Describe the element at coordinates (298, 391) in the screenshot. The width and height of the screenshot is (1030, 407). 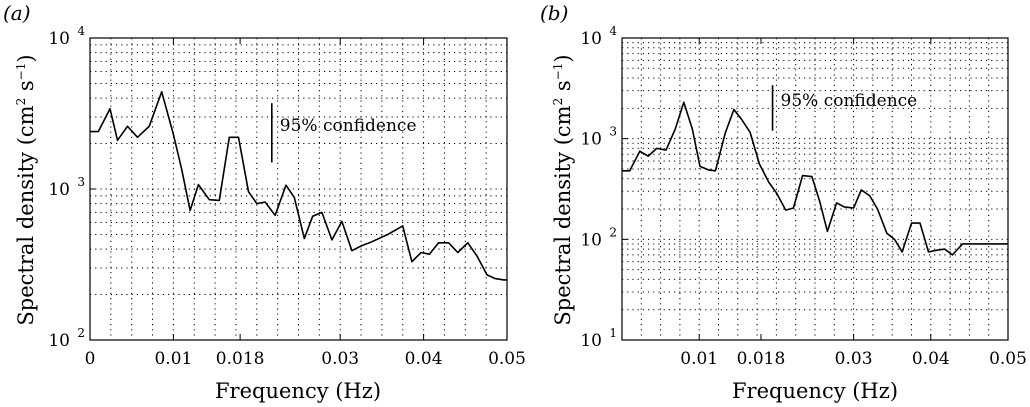
I see `x-axis-title-a: Frequency (Hz)` at that location.